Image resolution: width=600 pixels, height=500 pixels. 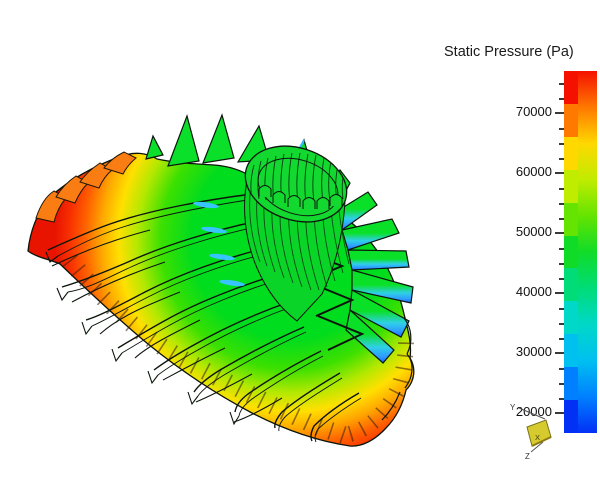 I want to click on axis-triad: Y X Z, so click(x=547, y=442).